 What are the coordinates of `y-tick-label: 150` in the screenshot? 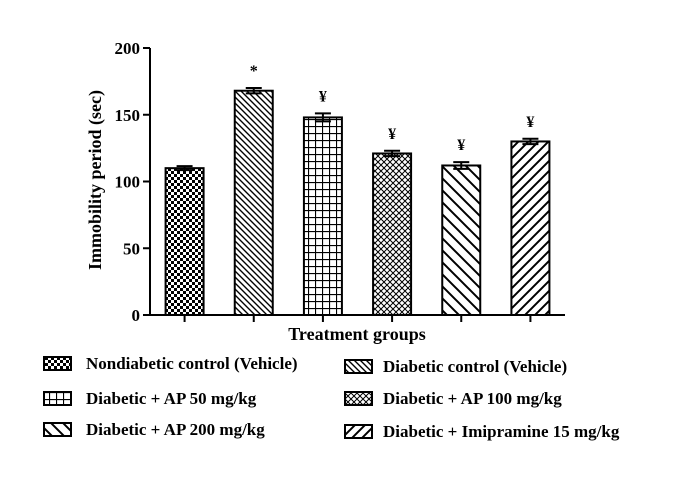 It's located at (128, 115).